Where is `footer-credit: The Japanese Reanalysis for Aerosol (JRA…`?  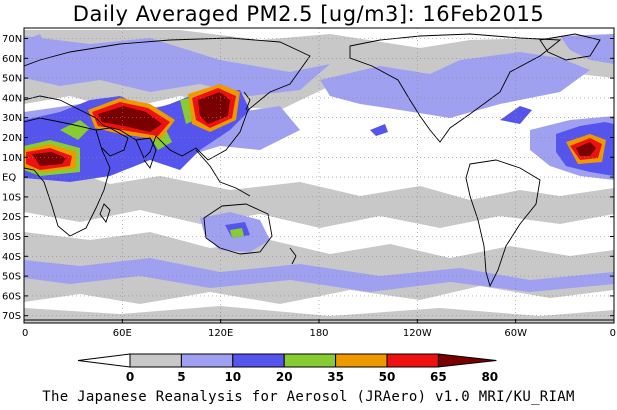
footer-credit: The Japanese Reanalysis for Aerosol (JRA… is located at coordinates (308, 397).